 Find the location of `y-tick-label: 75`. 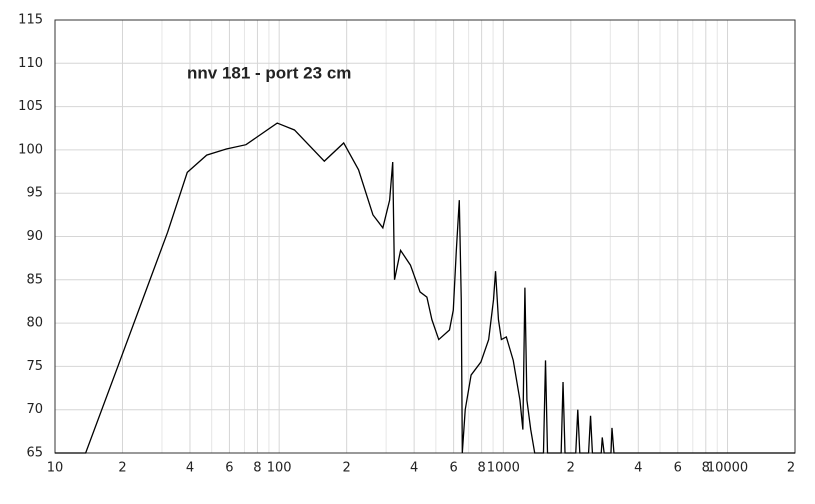

y-tick-label: 75 is located at coordinates (34, 366).